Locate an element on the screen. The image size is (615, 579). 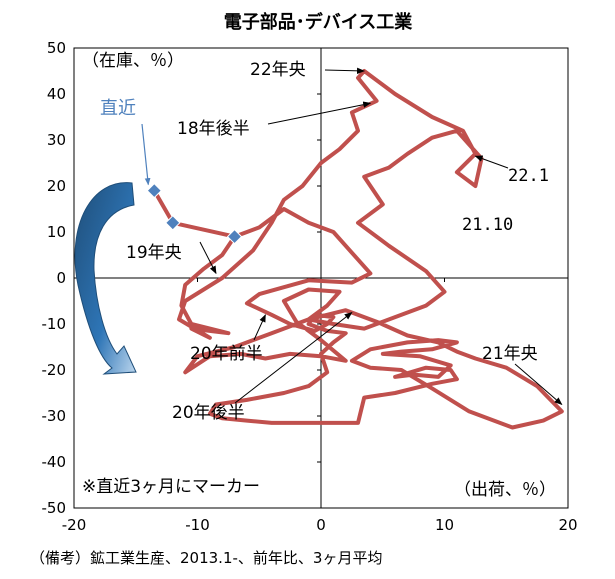
svg-text: 21年央 is located at coordinates (510, 354).